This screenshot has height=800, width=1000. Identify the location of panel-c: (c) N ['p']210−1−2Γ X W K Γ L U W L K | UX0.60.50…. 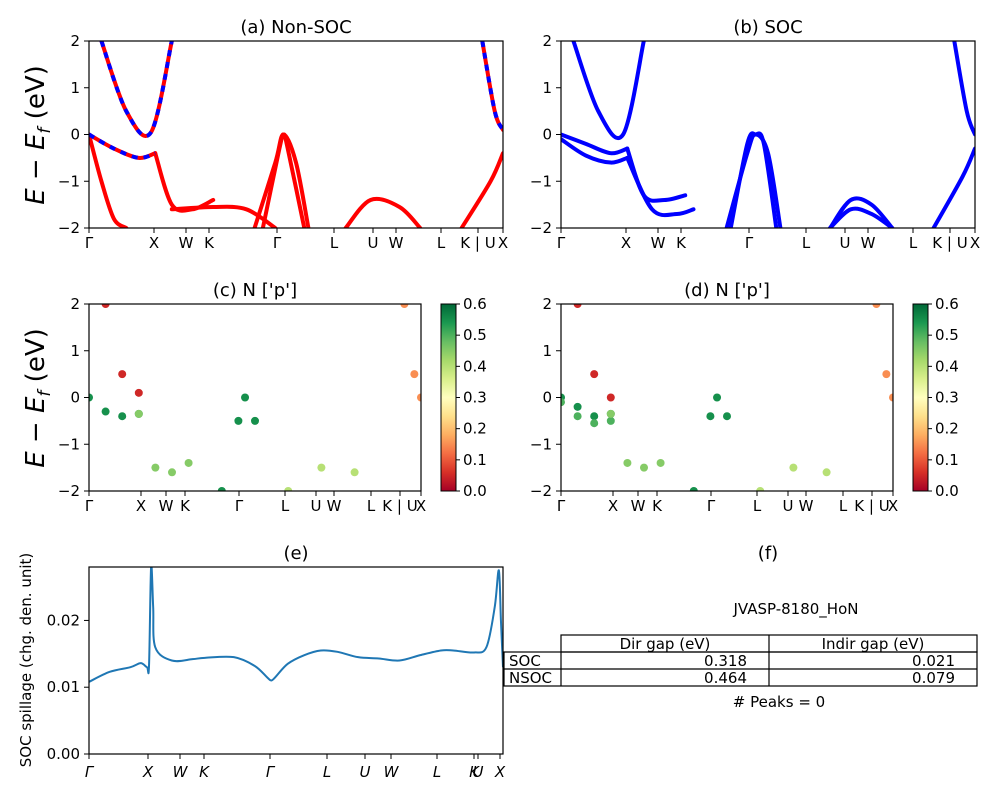
(272, 397).